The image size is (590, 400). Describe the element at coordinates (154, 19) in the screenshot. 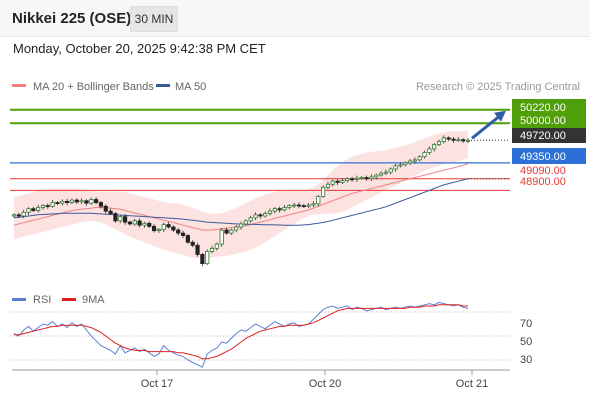

I see `interval-button: 30 MIN` at that location.